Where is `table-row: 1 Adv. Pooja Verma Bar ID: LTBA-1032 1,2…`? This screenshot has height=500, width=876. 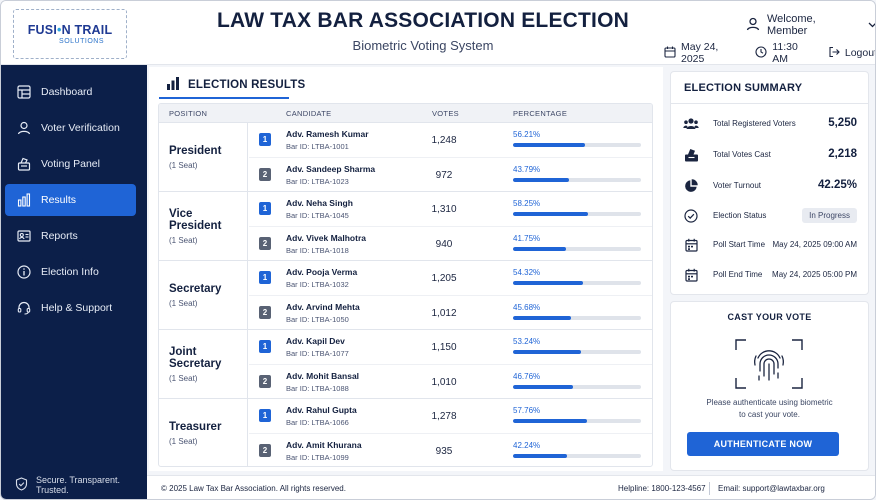 table-row: 1 Adv. Pooja Verma Bar ID: LTBA-1032 1,2… is located at coordinates (450, 278).